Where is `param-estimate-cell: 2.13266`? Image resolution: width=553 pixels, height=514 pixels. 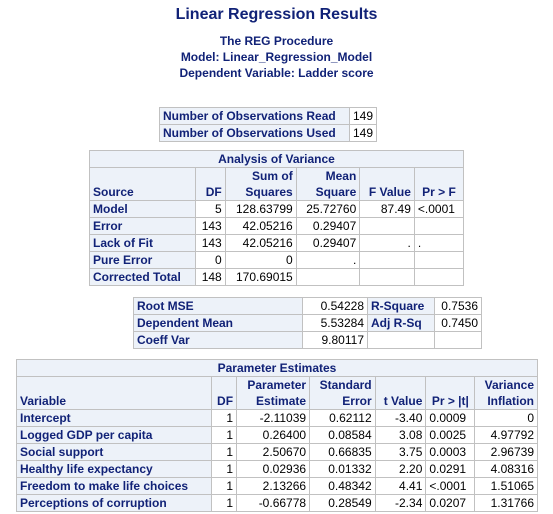
param-estimate-cell: 2.13266 is located at coordinates (273, 486).